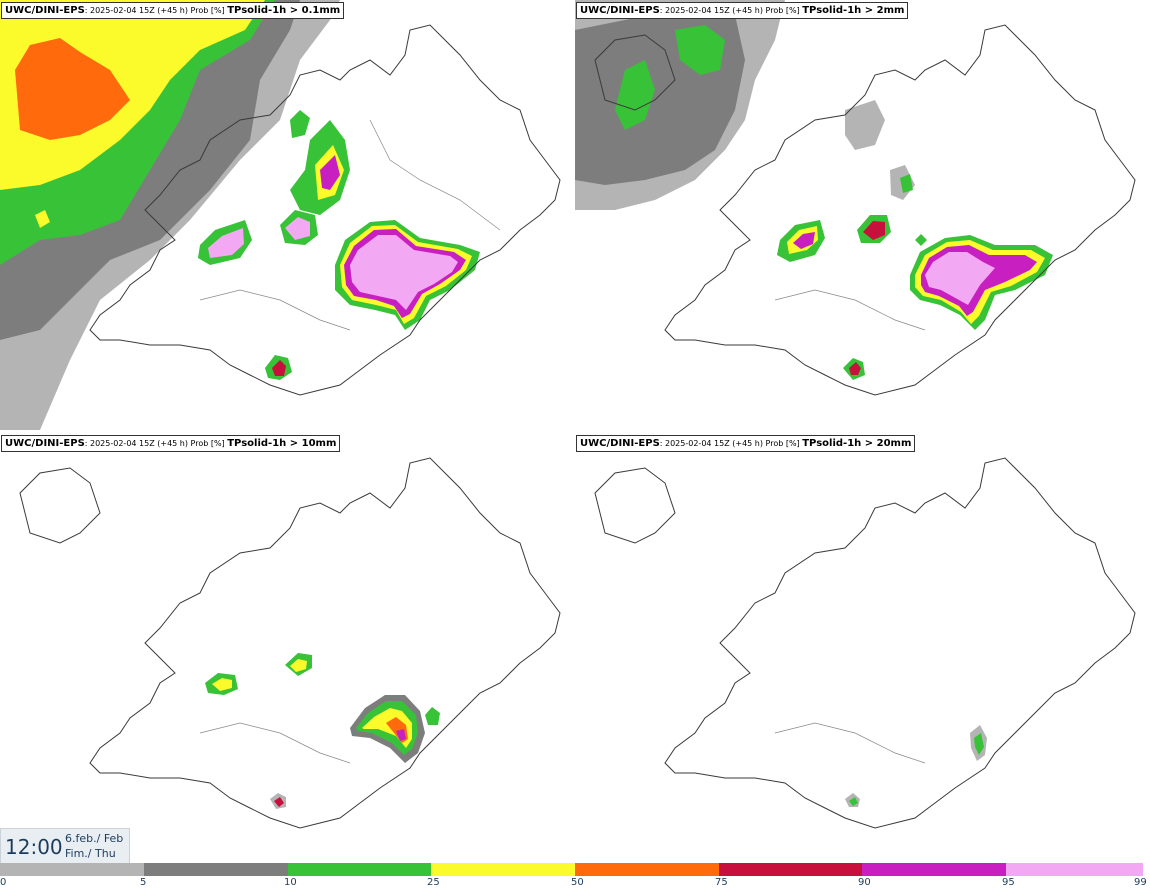 This screenshot has height=891, width=1150. What do you see at coordinates (864, 882) in the screenshot?
I see `colorbar-tick-label: 90` at bounding box center [864, 882].